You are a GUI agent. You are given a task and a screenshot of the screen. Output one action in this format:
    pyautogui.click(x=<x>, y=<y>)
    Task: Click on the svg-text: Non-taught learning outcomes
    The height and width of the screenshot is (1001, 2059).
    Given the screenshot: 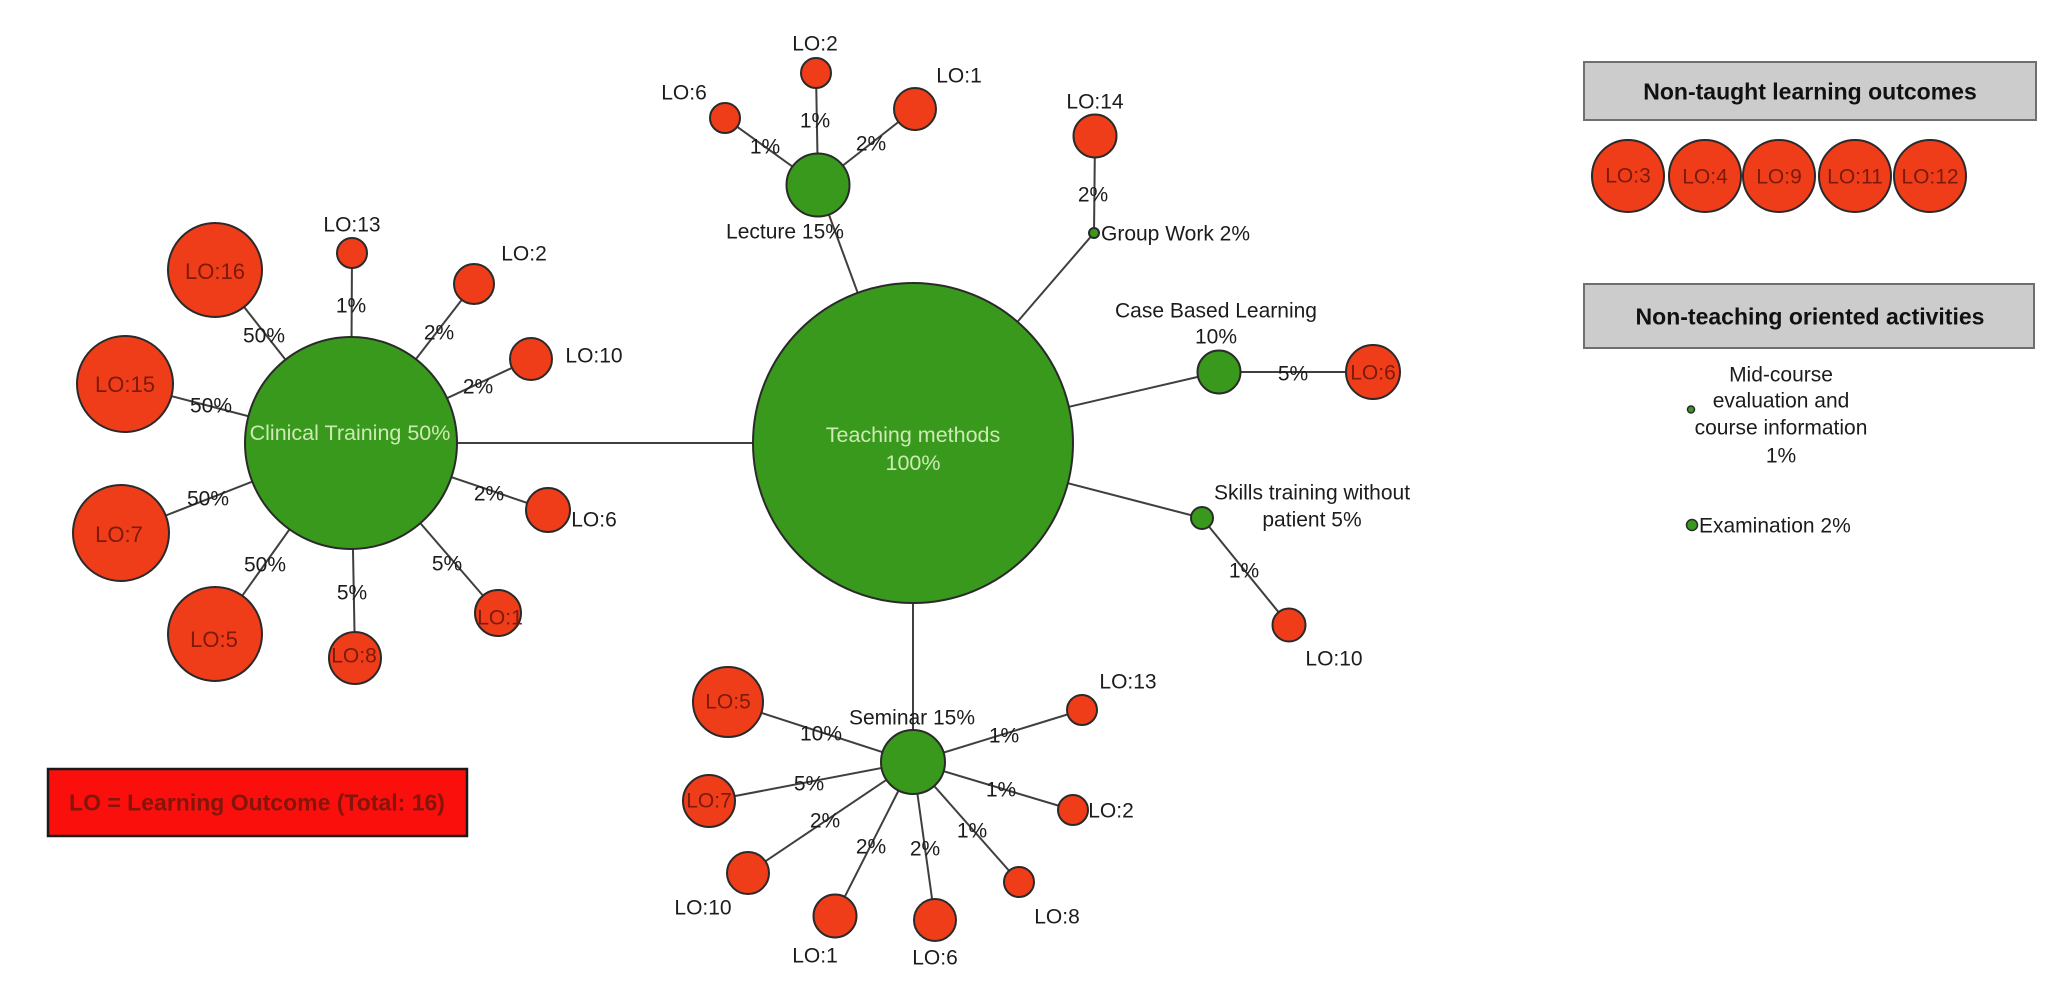 What is the action you would take?
    pyautogui.click(x=1810, y=91)
    